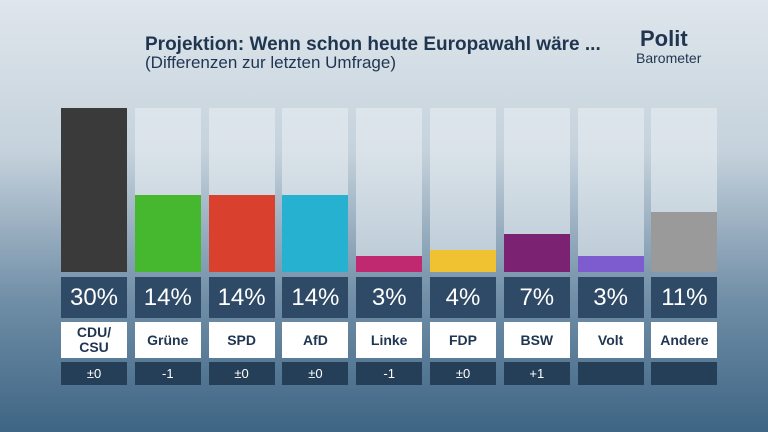 The image size is (768, 432). Describe the element at coordinates (684, 297) in the screenshot. I see `value-label: 11%` at that location.